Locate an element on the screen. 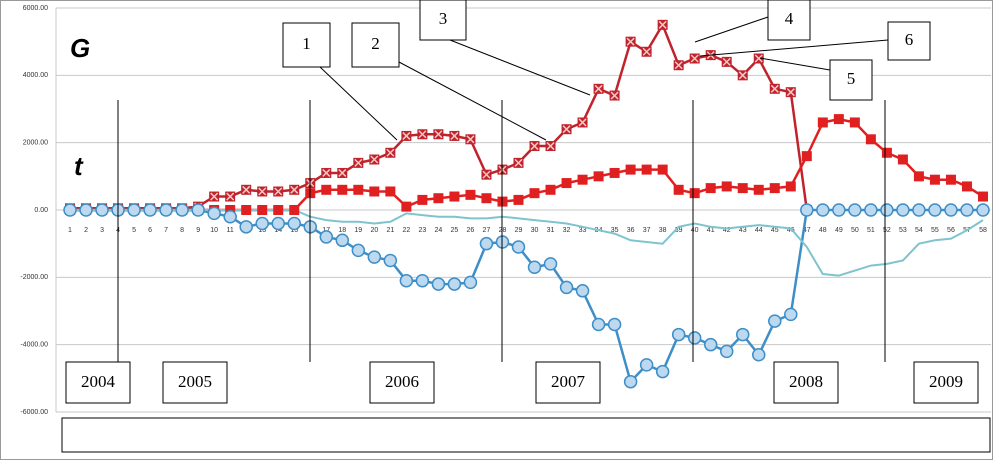 This screenshot has width=993, height=460. callout-line is located at coordinates (472, 101).